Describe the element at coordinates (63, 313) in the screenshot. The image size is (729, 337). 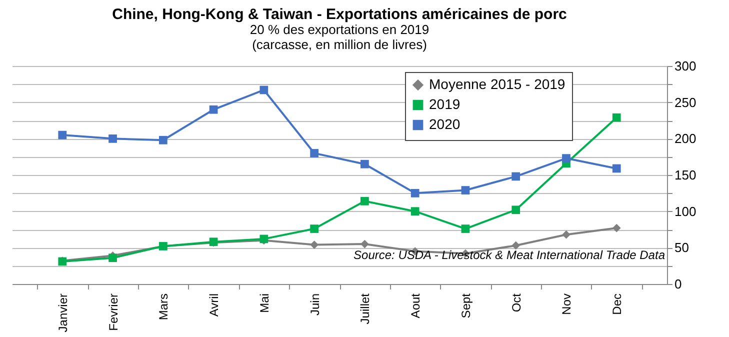
I see `x-tick-label: Janvier` at that location.